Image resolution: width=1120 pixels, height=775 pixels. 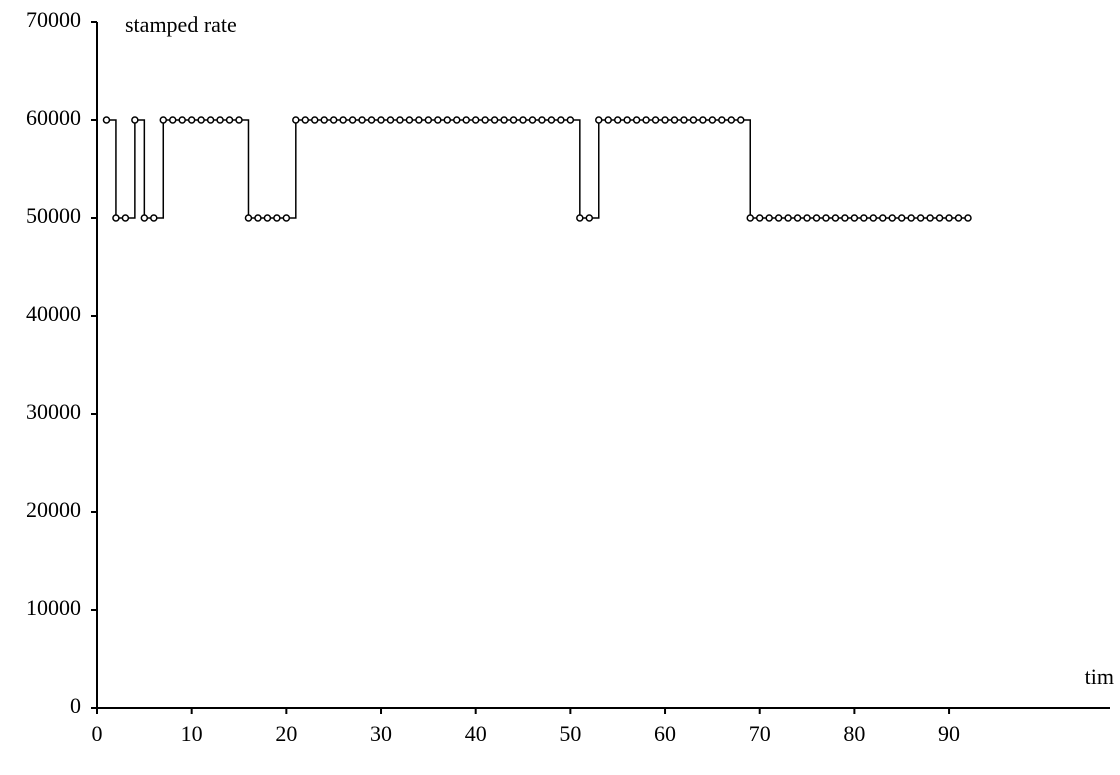 I want to click on y-tick-label: 50000, so click(x=53, y=215).